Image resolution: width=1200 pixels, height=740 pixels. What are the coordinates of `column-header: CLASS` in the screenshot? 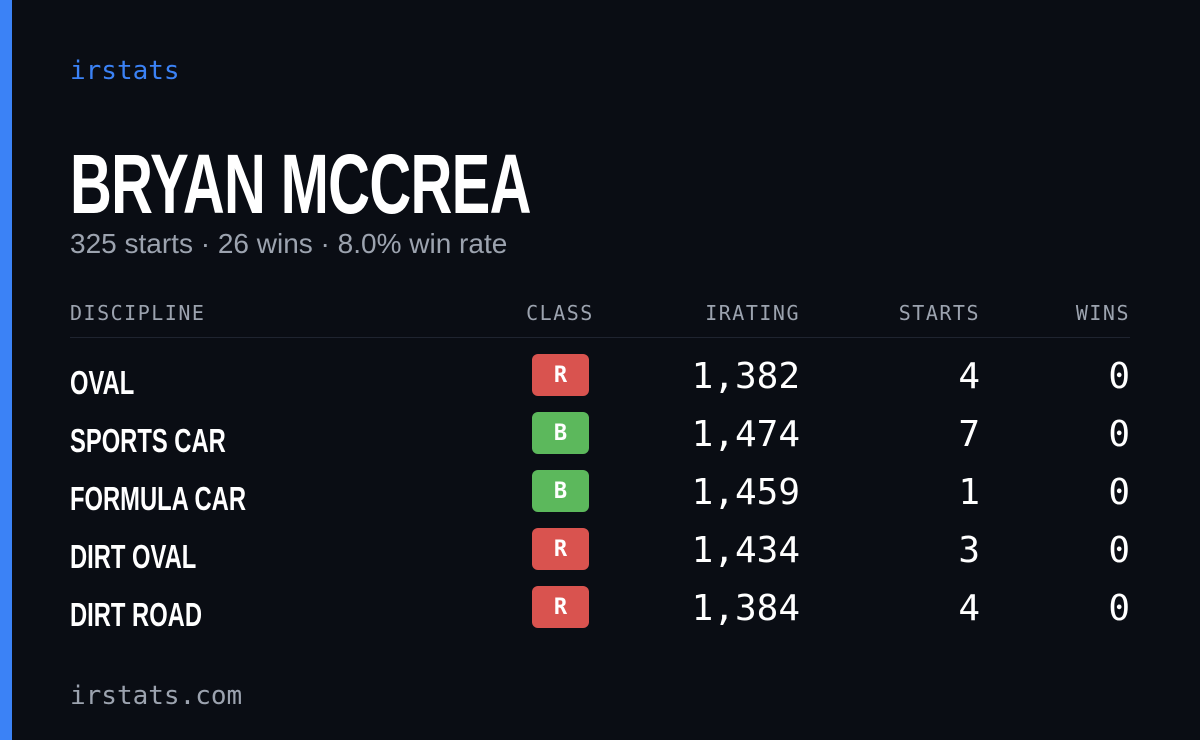 It's located at (560, 313).